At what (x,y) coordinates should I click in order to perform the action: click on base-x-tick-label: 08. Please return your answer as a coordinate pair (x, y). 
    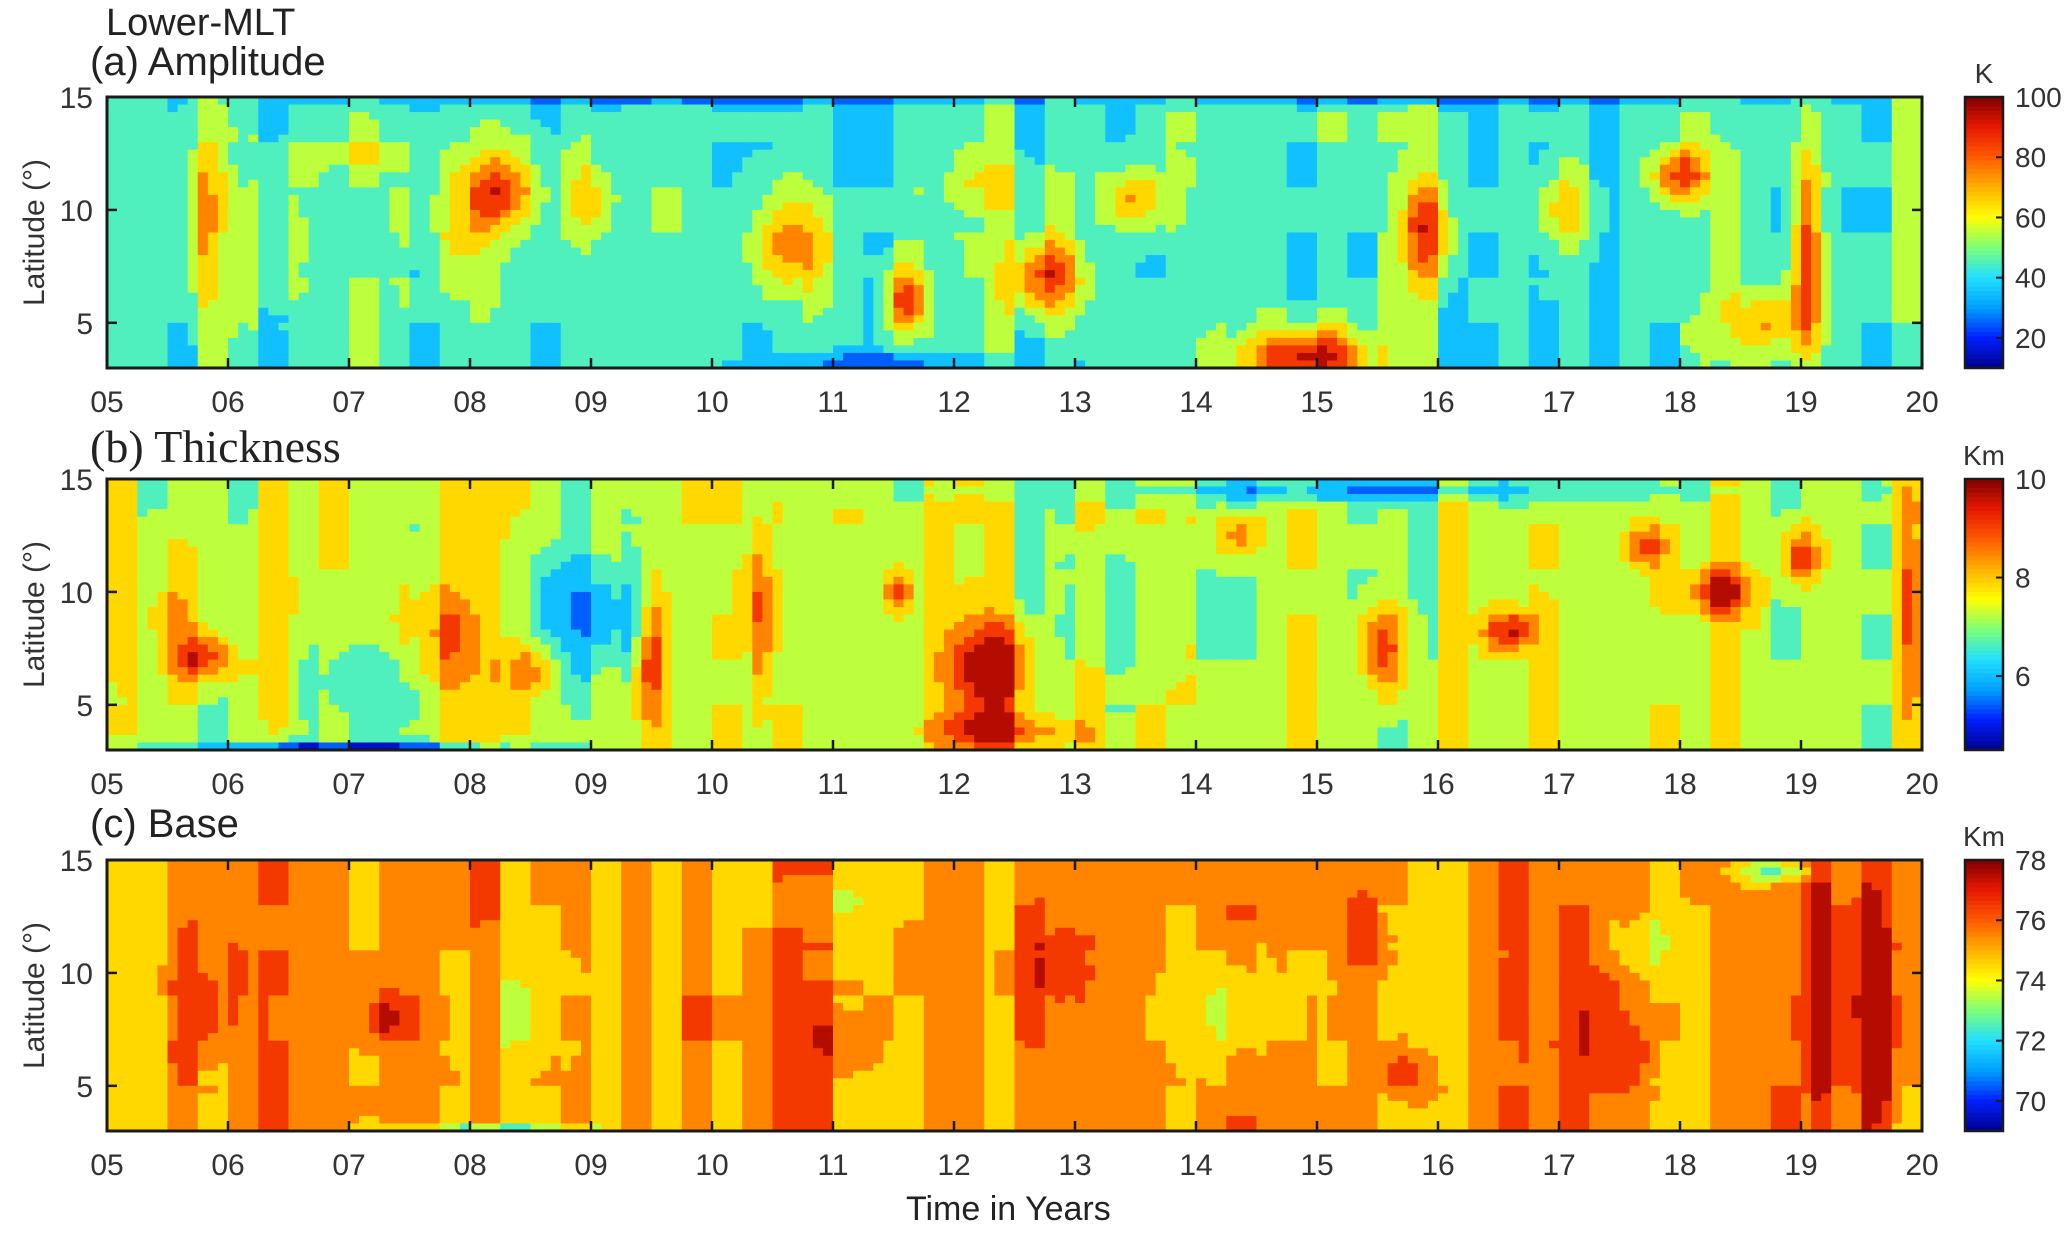
    Looking at the image, I should click on (469, 1165).